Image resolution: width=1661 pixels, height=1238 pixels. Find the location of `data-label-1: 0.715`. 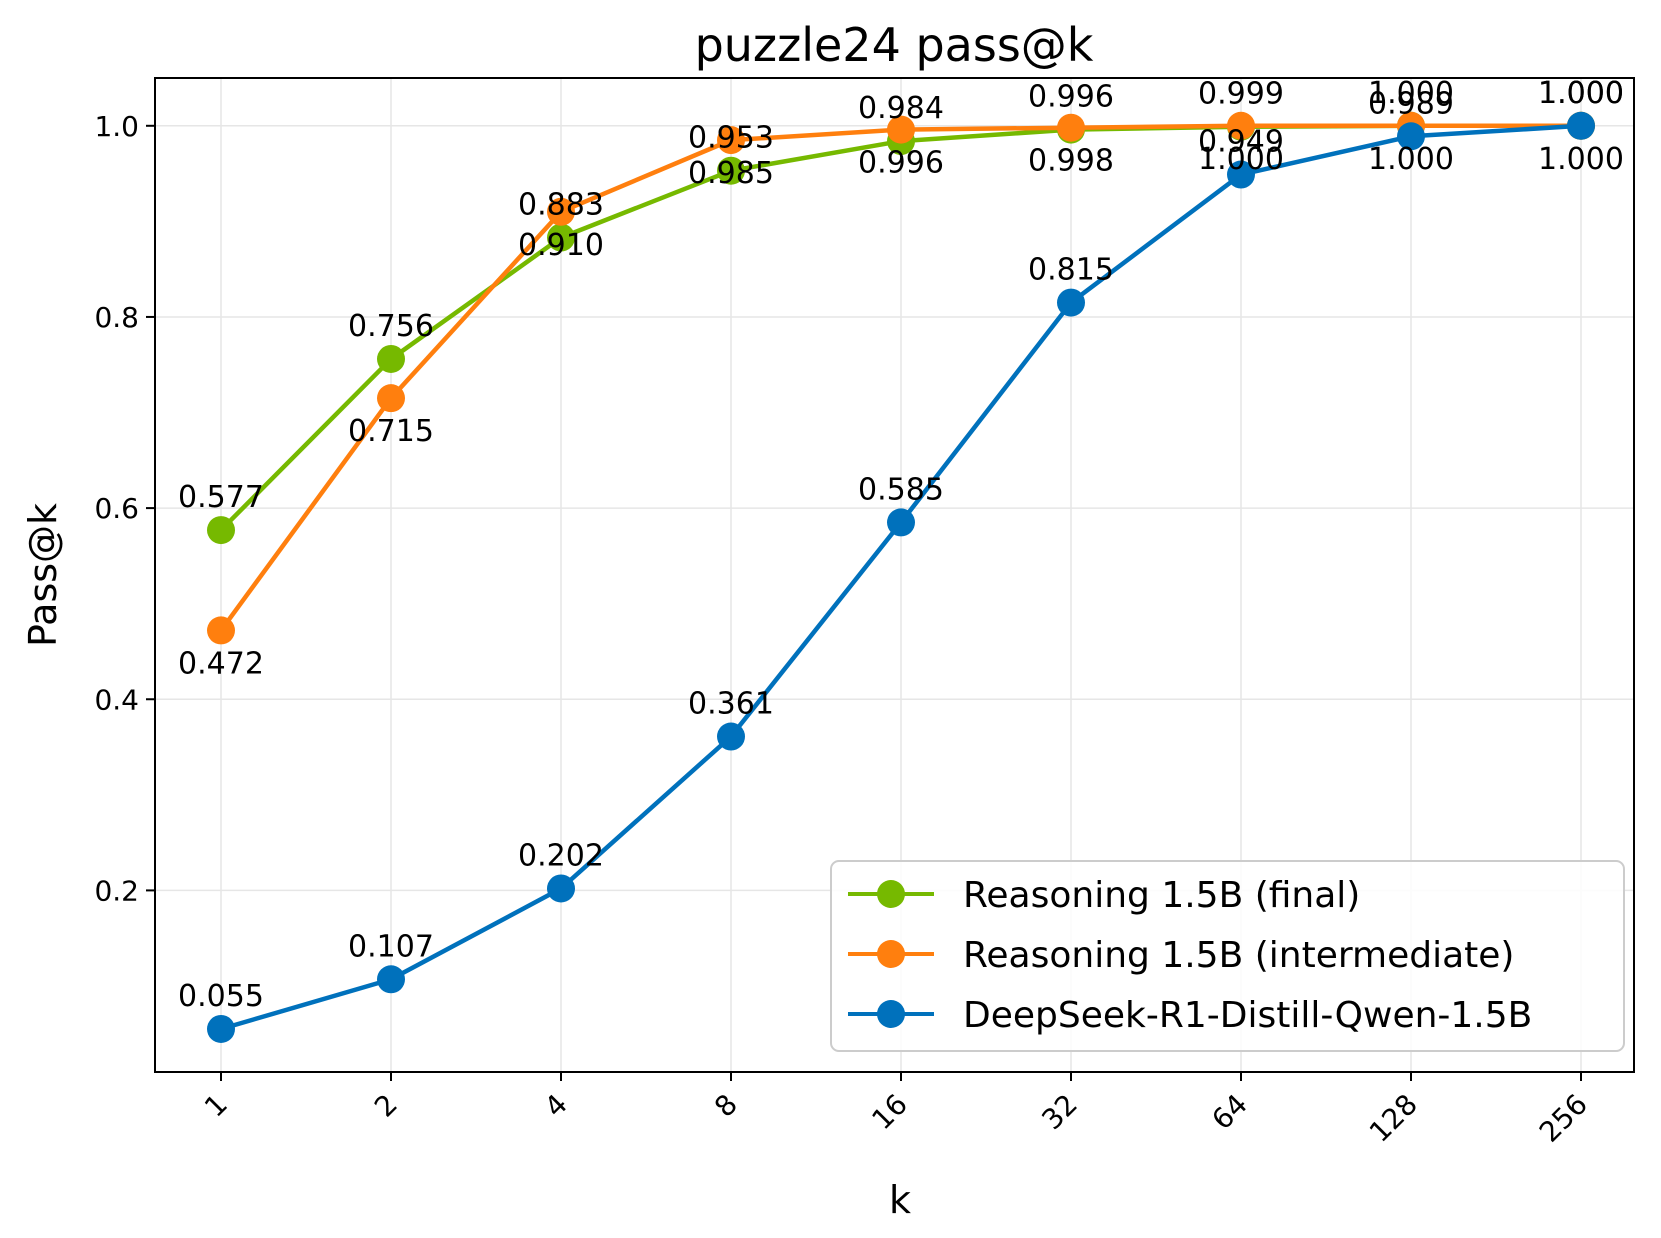

data-label-1: 0.715 is located at coordinates (391, 431).